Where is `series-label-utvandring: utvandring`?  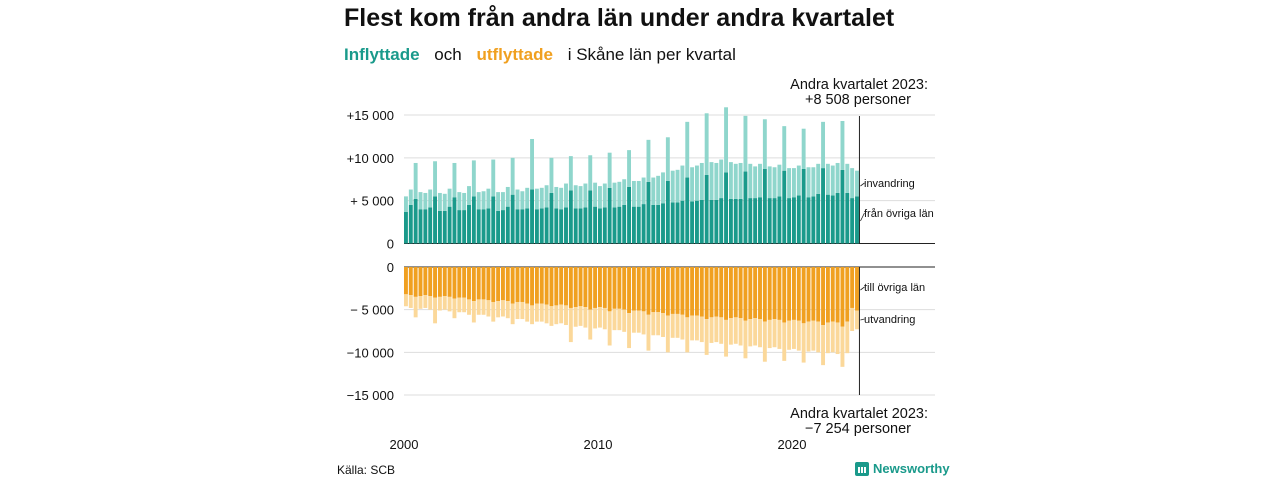 series-label-utvandring: utvandring is located at coordinates (889, 320).